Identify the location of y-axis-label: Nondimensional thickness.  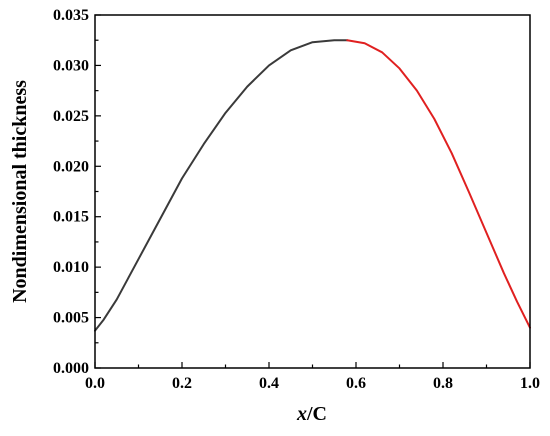
(20, 191).